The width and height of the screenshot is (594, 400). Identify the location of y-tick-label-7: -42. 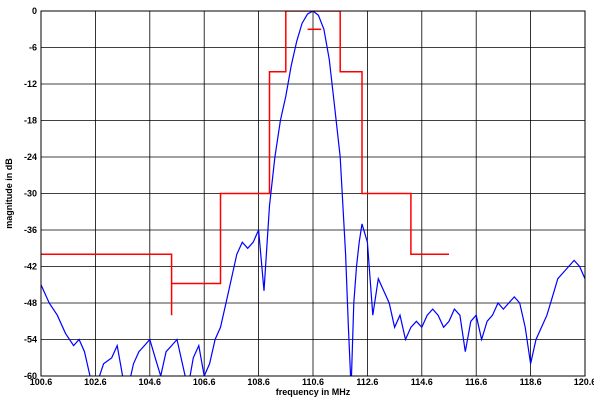
(30, 267).